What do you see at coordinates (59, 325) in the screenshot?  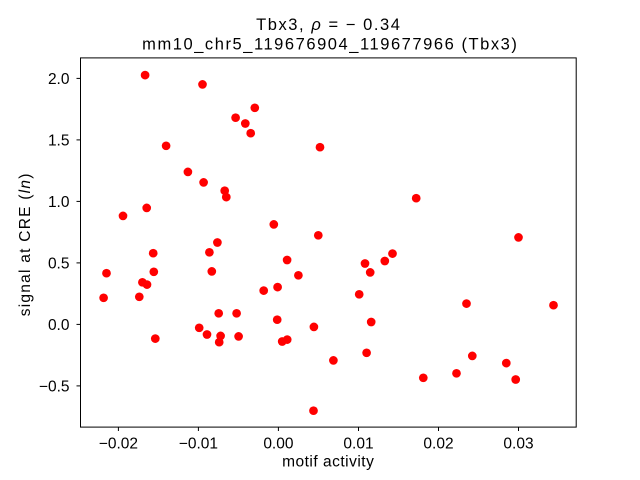 I see `svg-text: 0.0` at bounding box center [59, 325].